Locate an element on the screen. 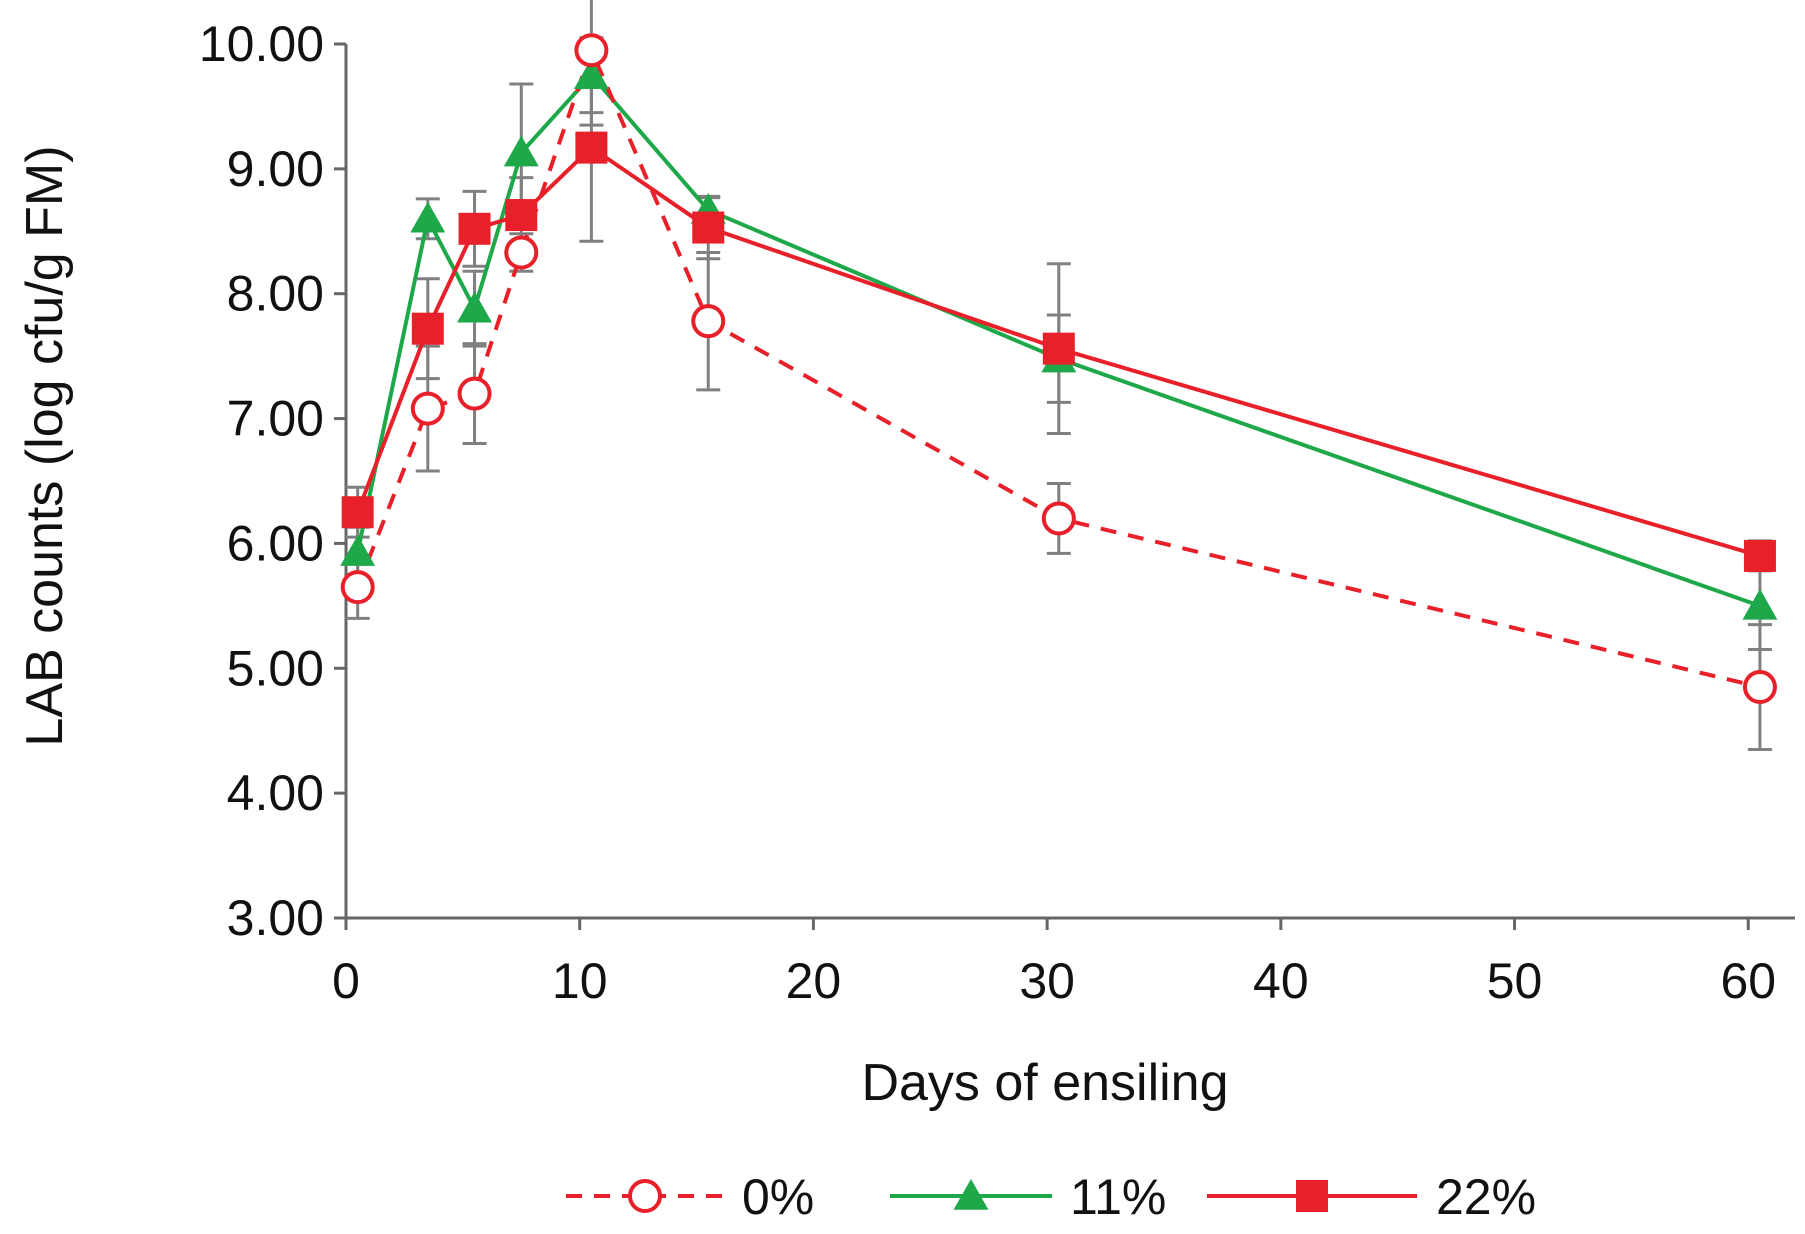 The width and height of the screenshot is (1805, 1234). y-tick-label: 3.00 is located at coordinates (275, 918).